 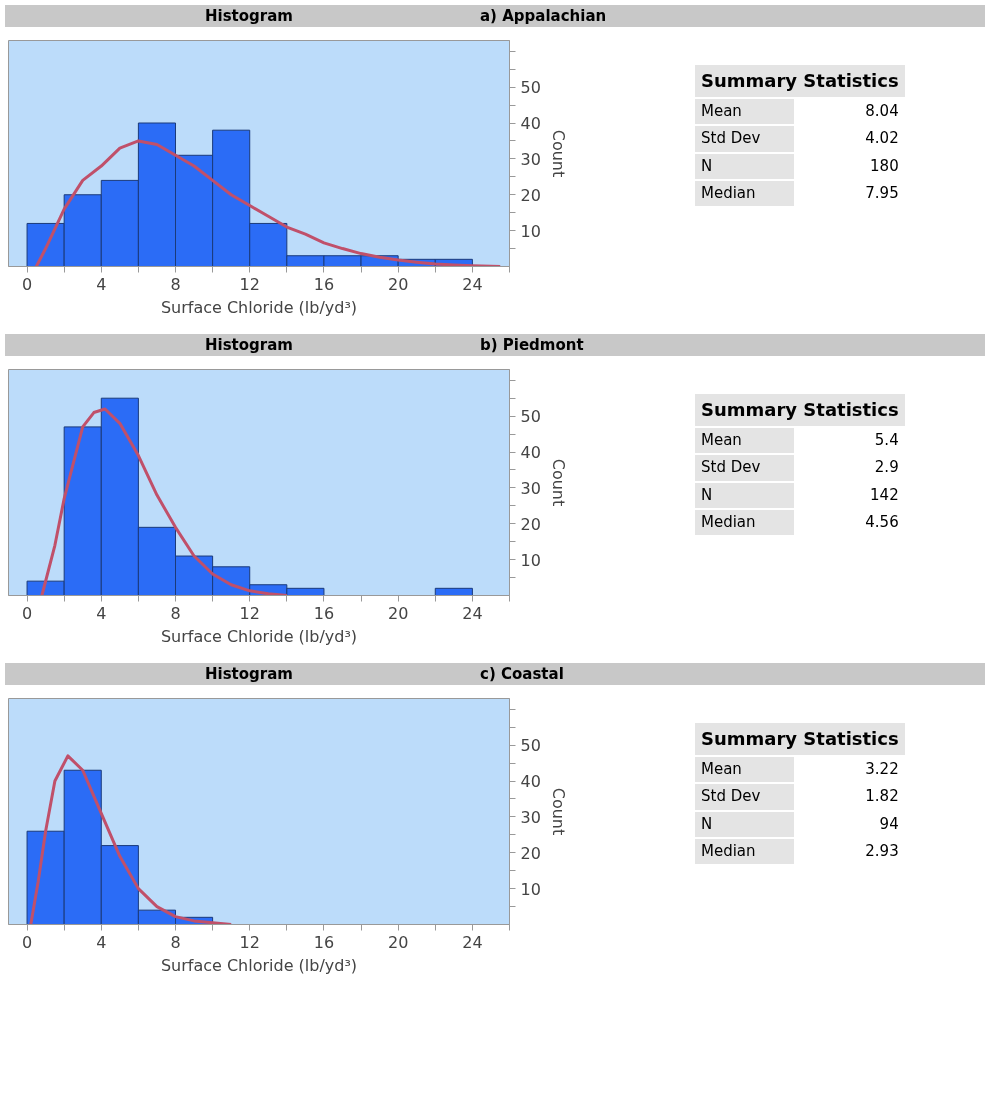 What do you see at coordinates (882, 797) in the screenshot?
I see `text: 1.82` at bounding box center [882, 797].